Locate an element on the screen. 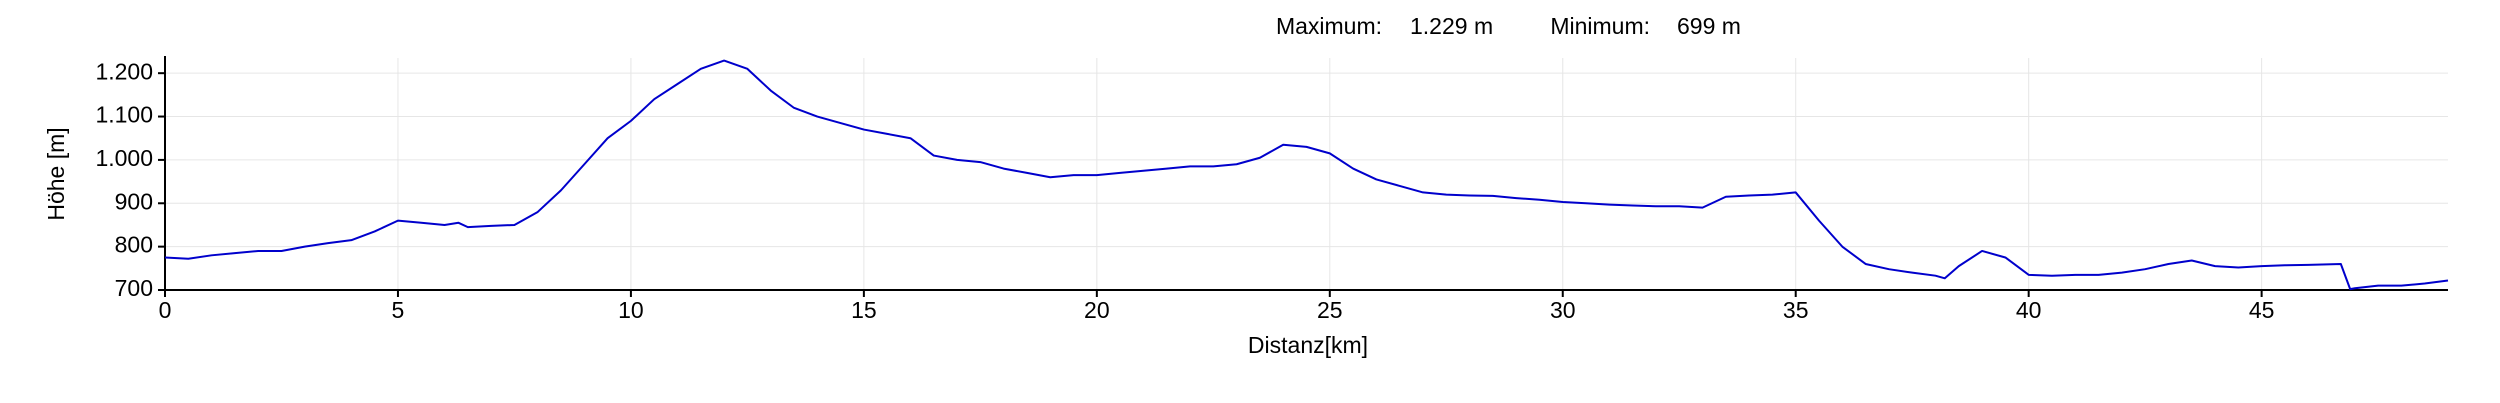  x-tick-label: 35 is located at coordinates (1796, 310).